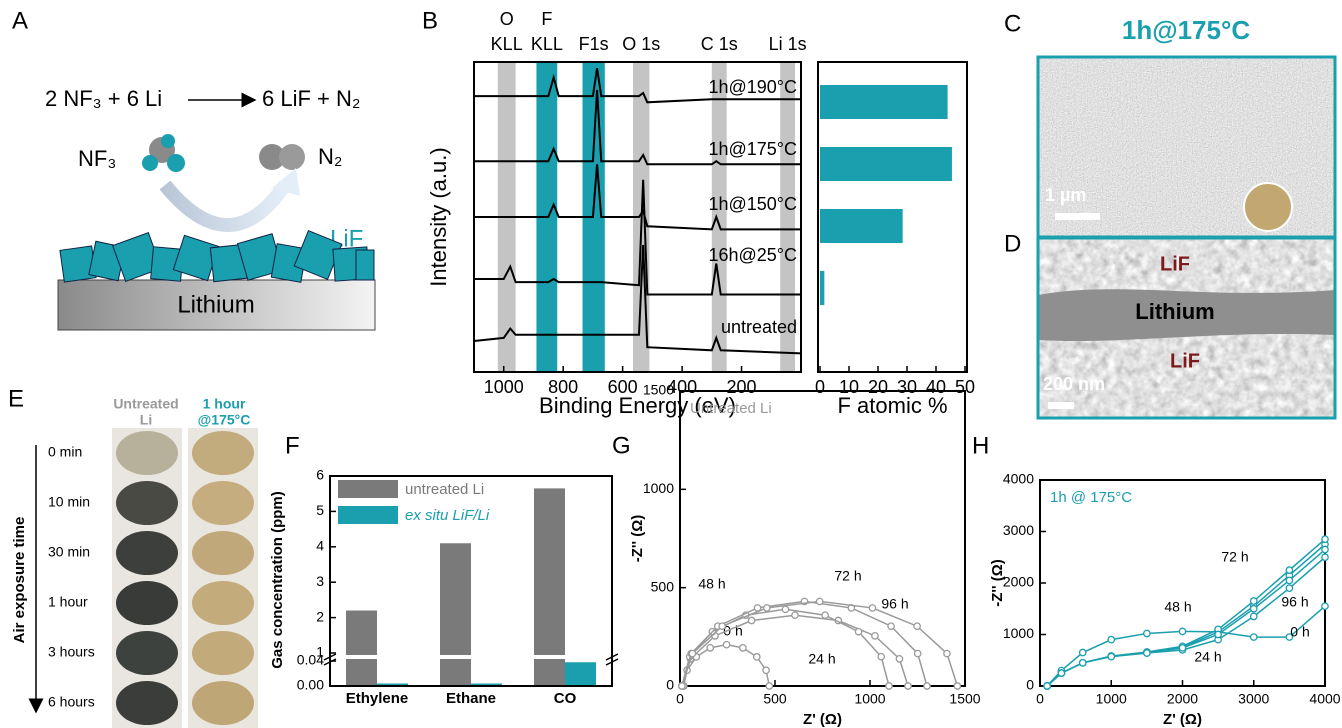 The image size is (1342, 728). Describe the element at coordinates (1268, 207) in the screenshot. I see `coin-inset` at that location.